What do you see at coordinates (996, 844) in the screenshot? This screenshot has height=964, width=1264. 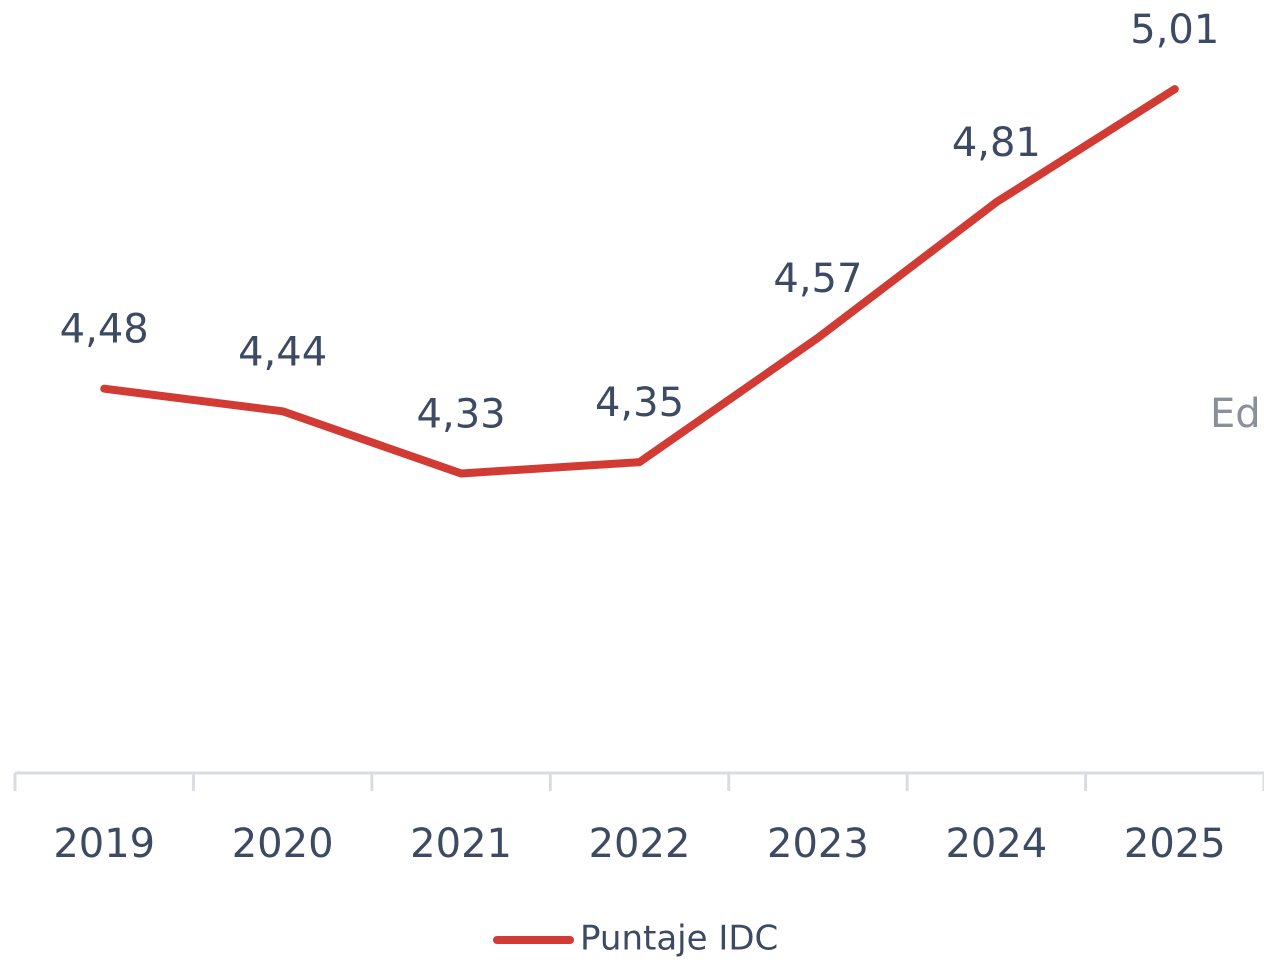 I see `x-tick-label: 2024` at bounding box center [996, 844].